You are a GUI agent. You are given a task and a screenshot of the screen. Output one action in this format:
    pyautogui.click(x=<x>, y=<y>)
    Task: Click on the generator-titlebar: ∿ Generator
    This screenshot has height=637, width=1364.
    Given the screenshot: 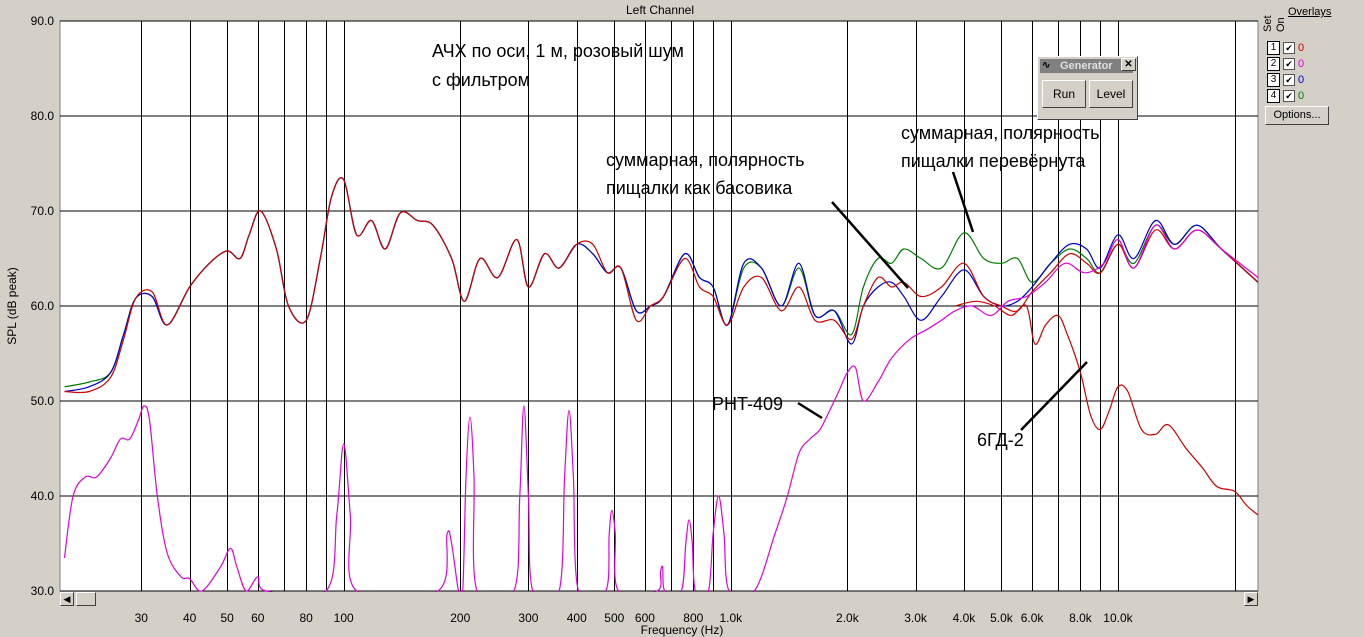 What is the action you would take?
    pyautogui.click(x=1086, y=66)
    